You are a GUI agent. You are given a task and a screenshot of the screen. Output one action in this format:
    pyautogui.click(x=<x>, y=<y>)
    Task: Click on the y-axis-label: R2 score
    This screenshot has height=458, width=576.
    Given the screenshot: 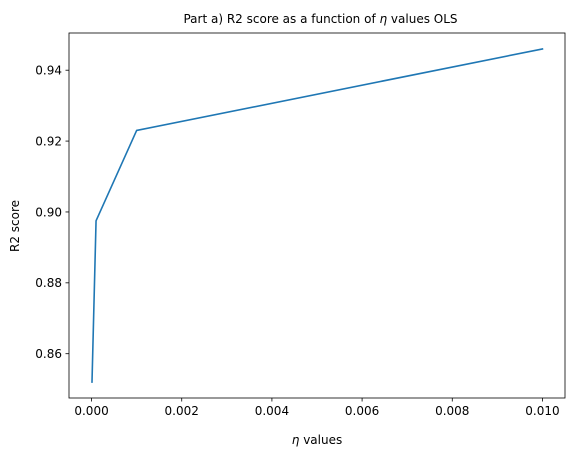 What is the action you would take?
    pyautogui.click(x=15, y=226)
    